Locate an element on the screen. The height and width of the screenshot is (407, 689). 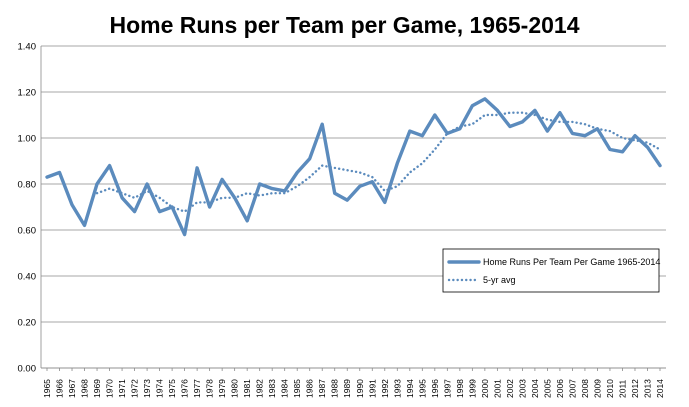
x-tick-label: 2002 is located at coordinates (510, 388).